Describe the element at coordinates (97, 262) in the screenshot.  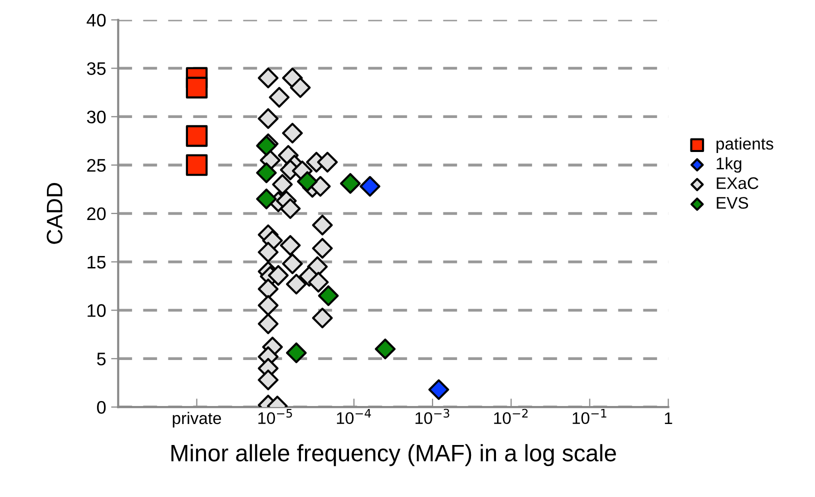
I see `y-tick-label: 15` at that location.